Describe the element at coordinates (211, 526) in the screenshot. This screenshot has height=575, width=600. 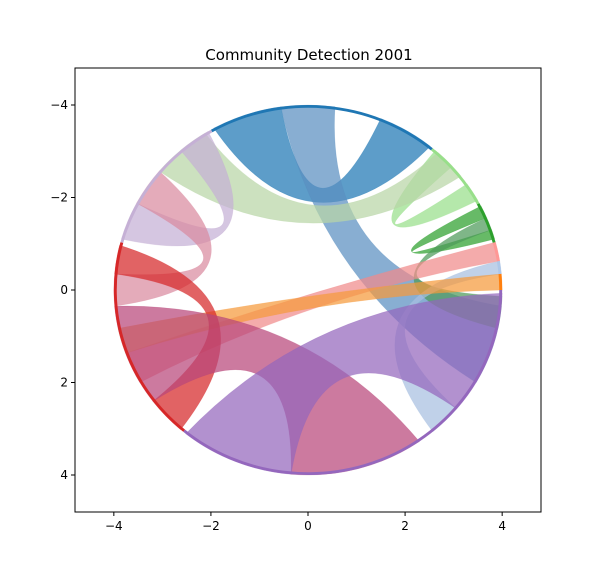
I see `x-tick-label: −2` at that location.